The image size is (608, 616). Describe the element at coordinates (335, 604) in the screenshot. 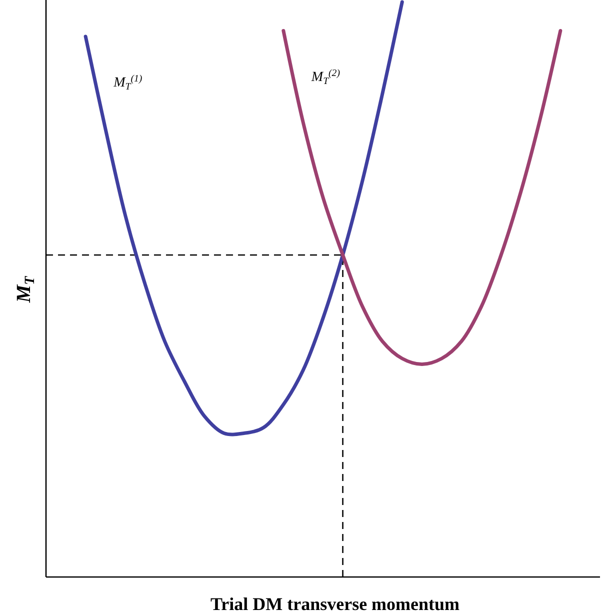

I see `x-axis-title: Trial DM transverse momentum` at that location.